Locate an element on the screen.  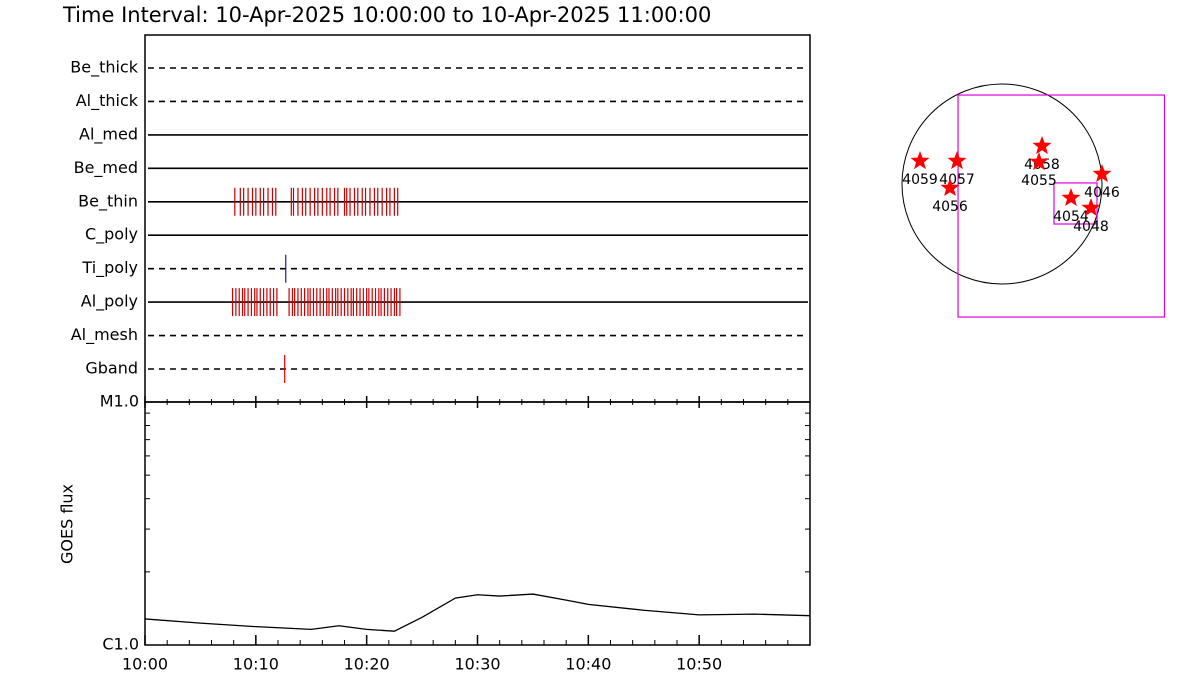
y-tick-label: M1.0 is located at coordinates (119, 401).